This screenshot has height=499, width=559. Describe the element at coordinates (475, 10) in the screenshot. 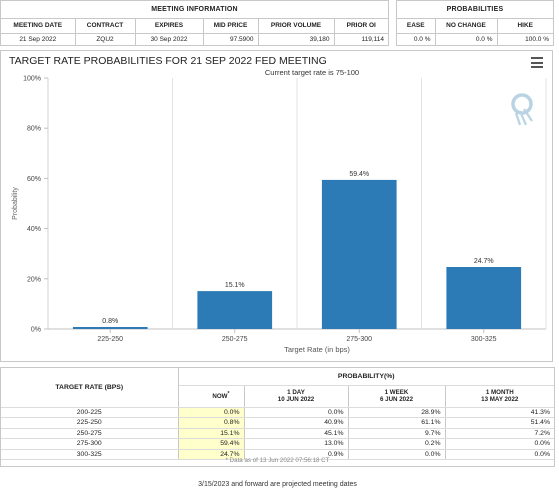

I see `probabilities-title: PROBABILITIES` at that location.